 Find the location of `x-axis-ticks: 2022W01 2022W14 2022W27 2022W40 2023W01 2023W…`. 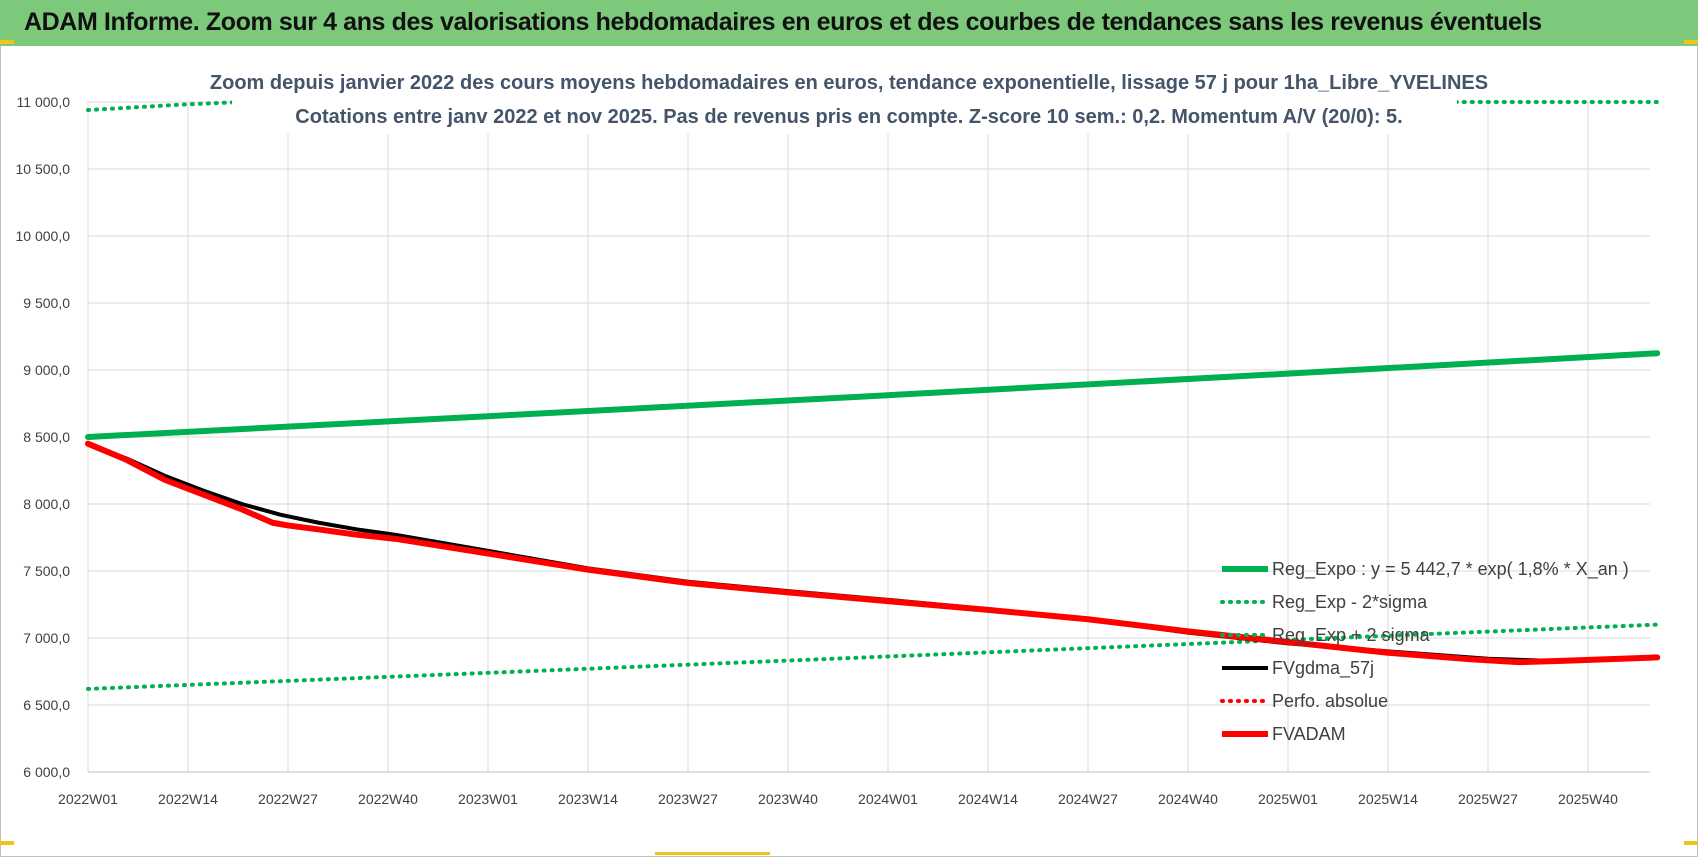

x-axis-ticks: 2022W01 2022W14 2022W27 2022W40 2023W01 2023W… is located at coordinates (838, 799).